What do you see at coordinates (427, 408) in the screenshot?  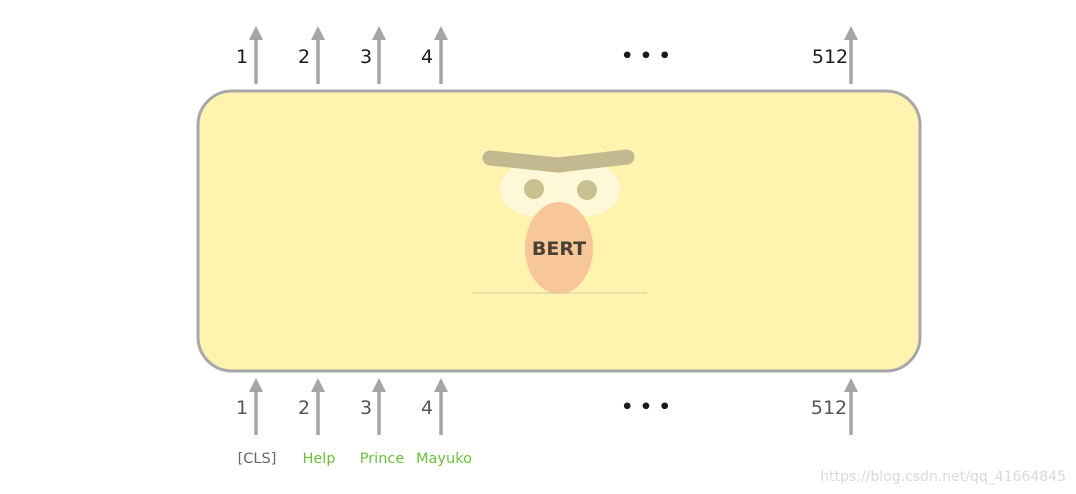 I see `input-position-label: 4` at bounding box center [427, 408].